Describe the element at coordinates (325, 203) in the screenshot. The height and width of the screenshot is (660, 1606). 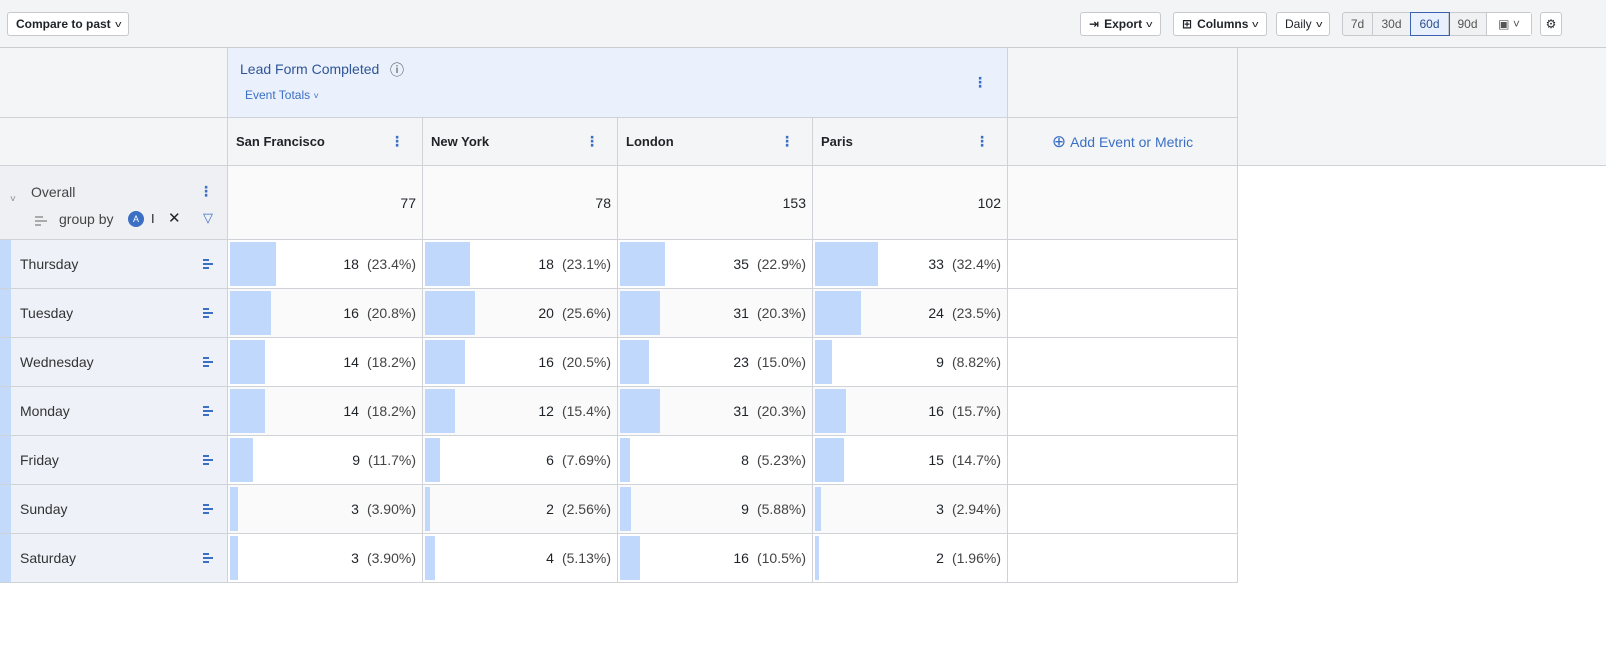
I see `overall-value-cell: 77` at that location.